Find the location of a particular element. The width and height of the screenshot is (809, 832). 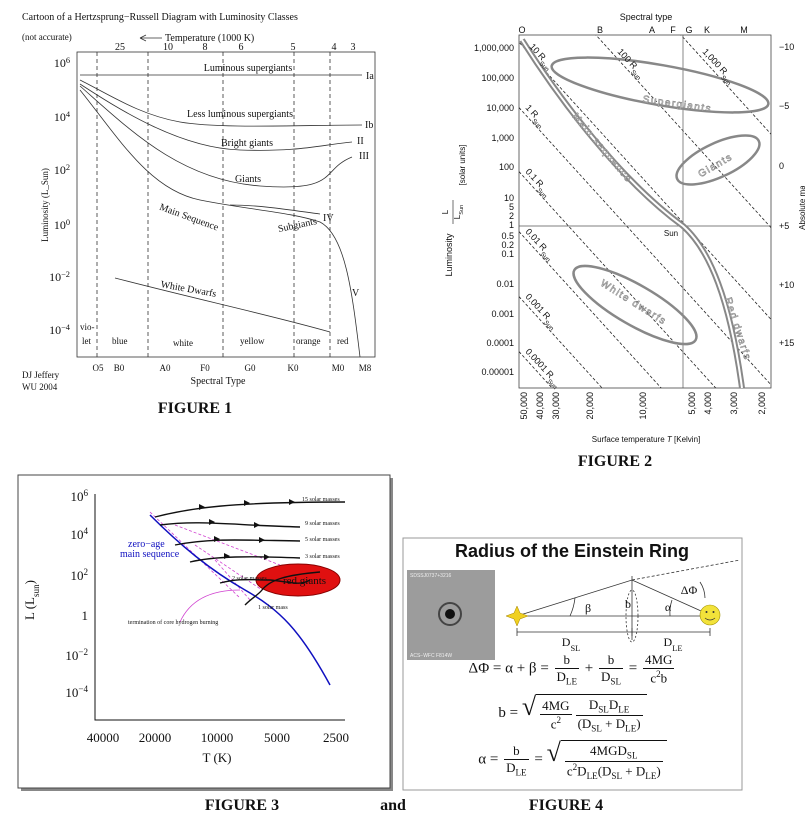

subscript: SL is located at coordinates (617, 775).